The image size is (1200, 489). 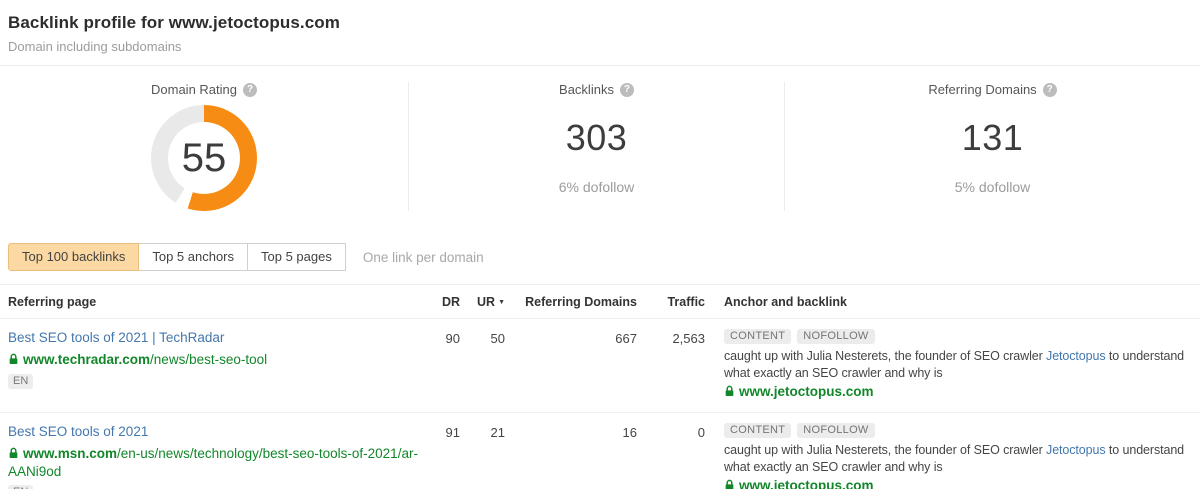 I want to click on col-referring-page: Referring page, so click(x=52, y=302).